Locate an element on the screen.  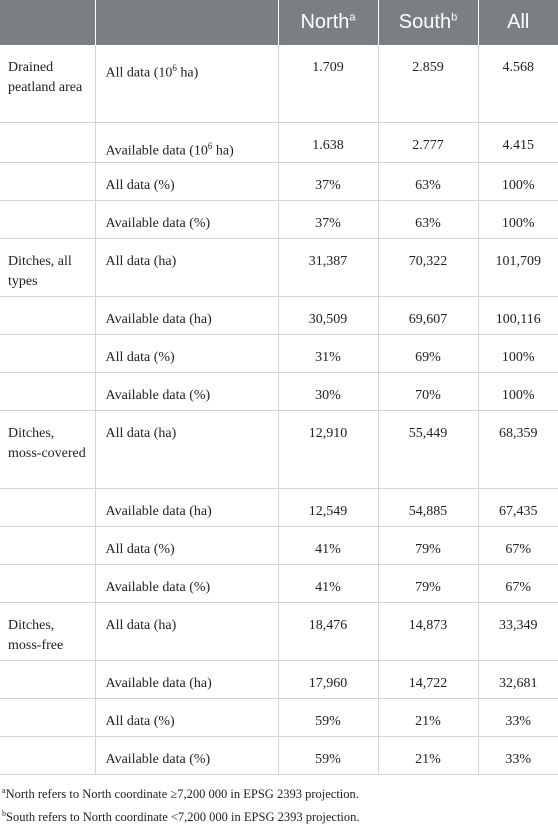
label-cell: All data (106 ha) is located at coordinates (187, 84).